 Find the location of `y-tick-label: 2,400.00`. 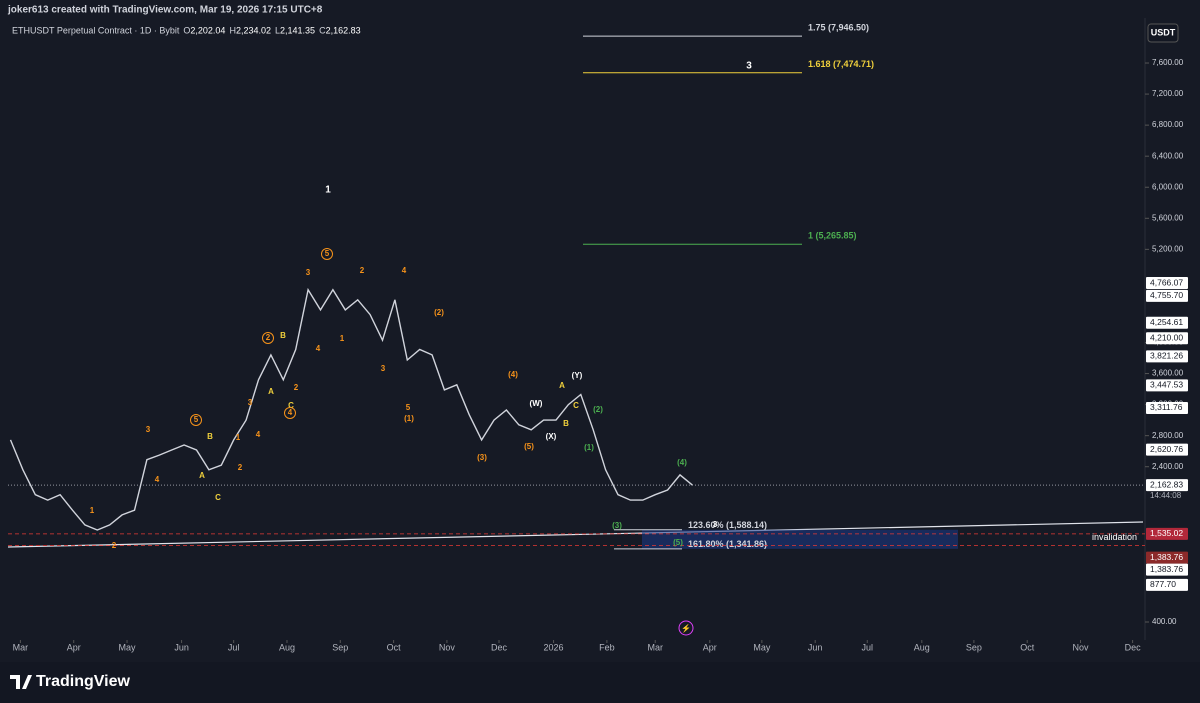

y-tick-label: 2,400.00 is located at coordinates (1168, 466).